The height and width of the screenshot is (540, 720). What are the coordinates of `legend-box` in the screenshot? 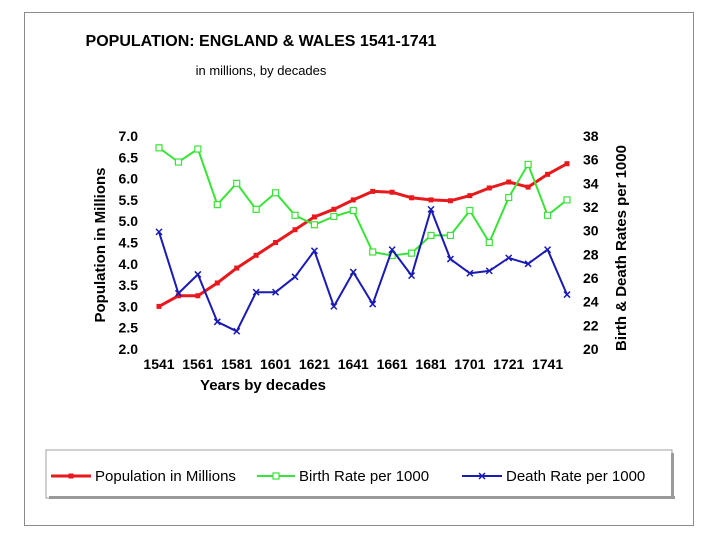 It's located at (359, 474).